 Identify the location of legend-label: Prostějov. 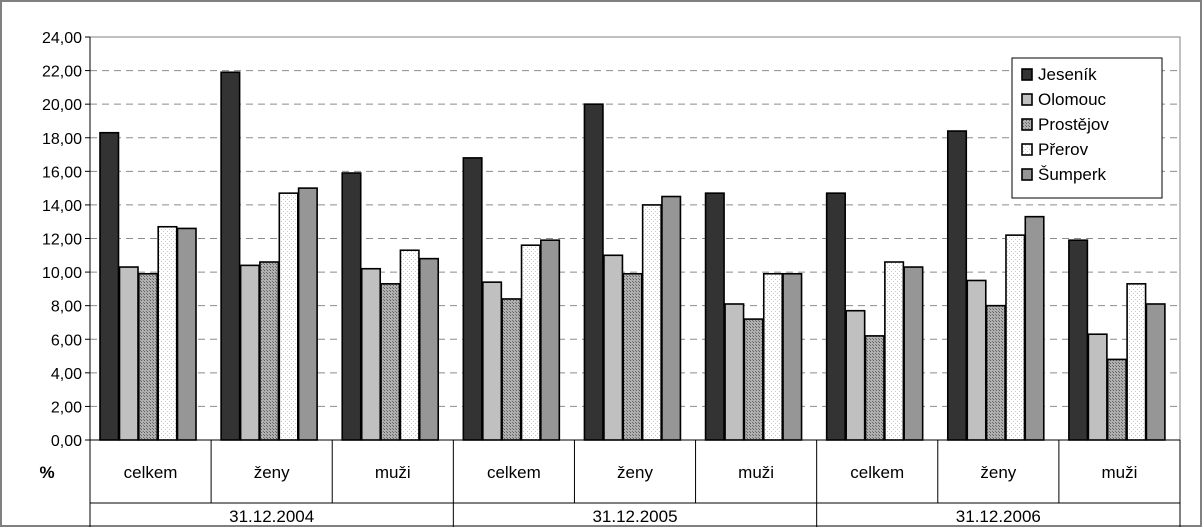
(1073, 124).